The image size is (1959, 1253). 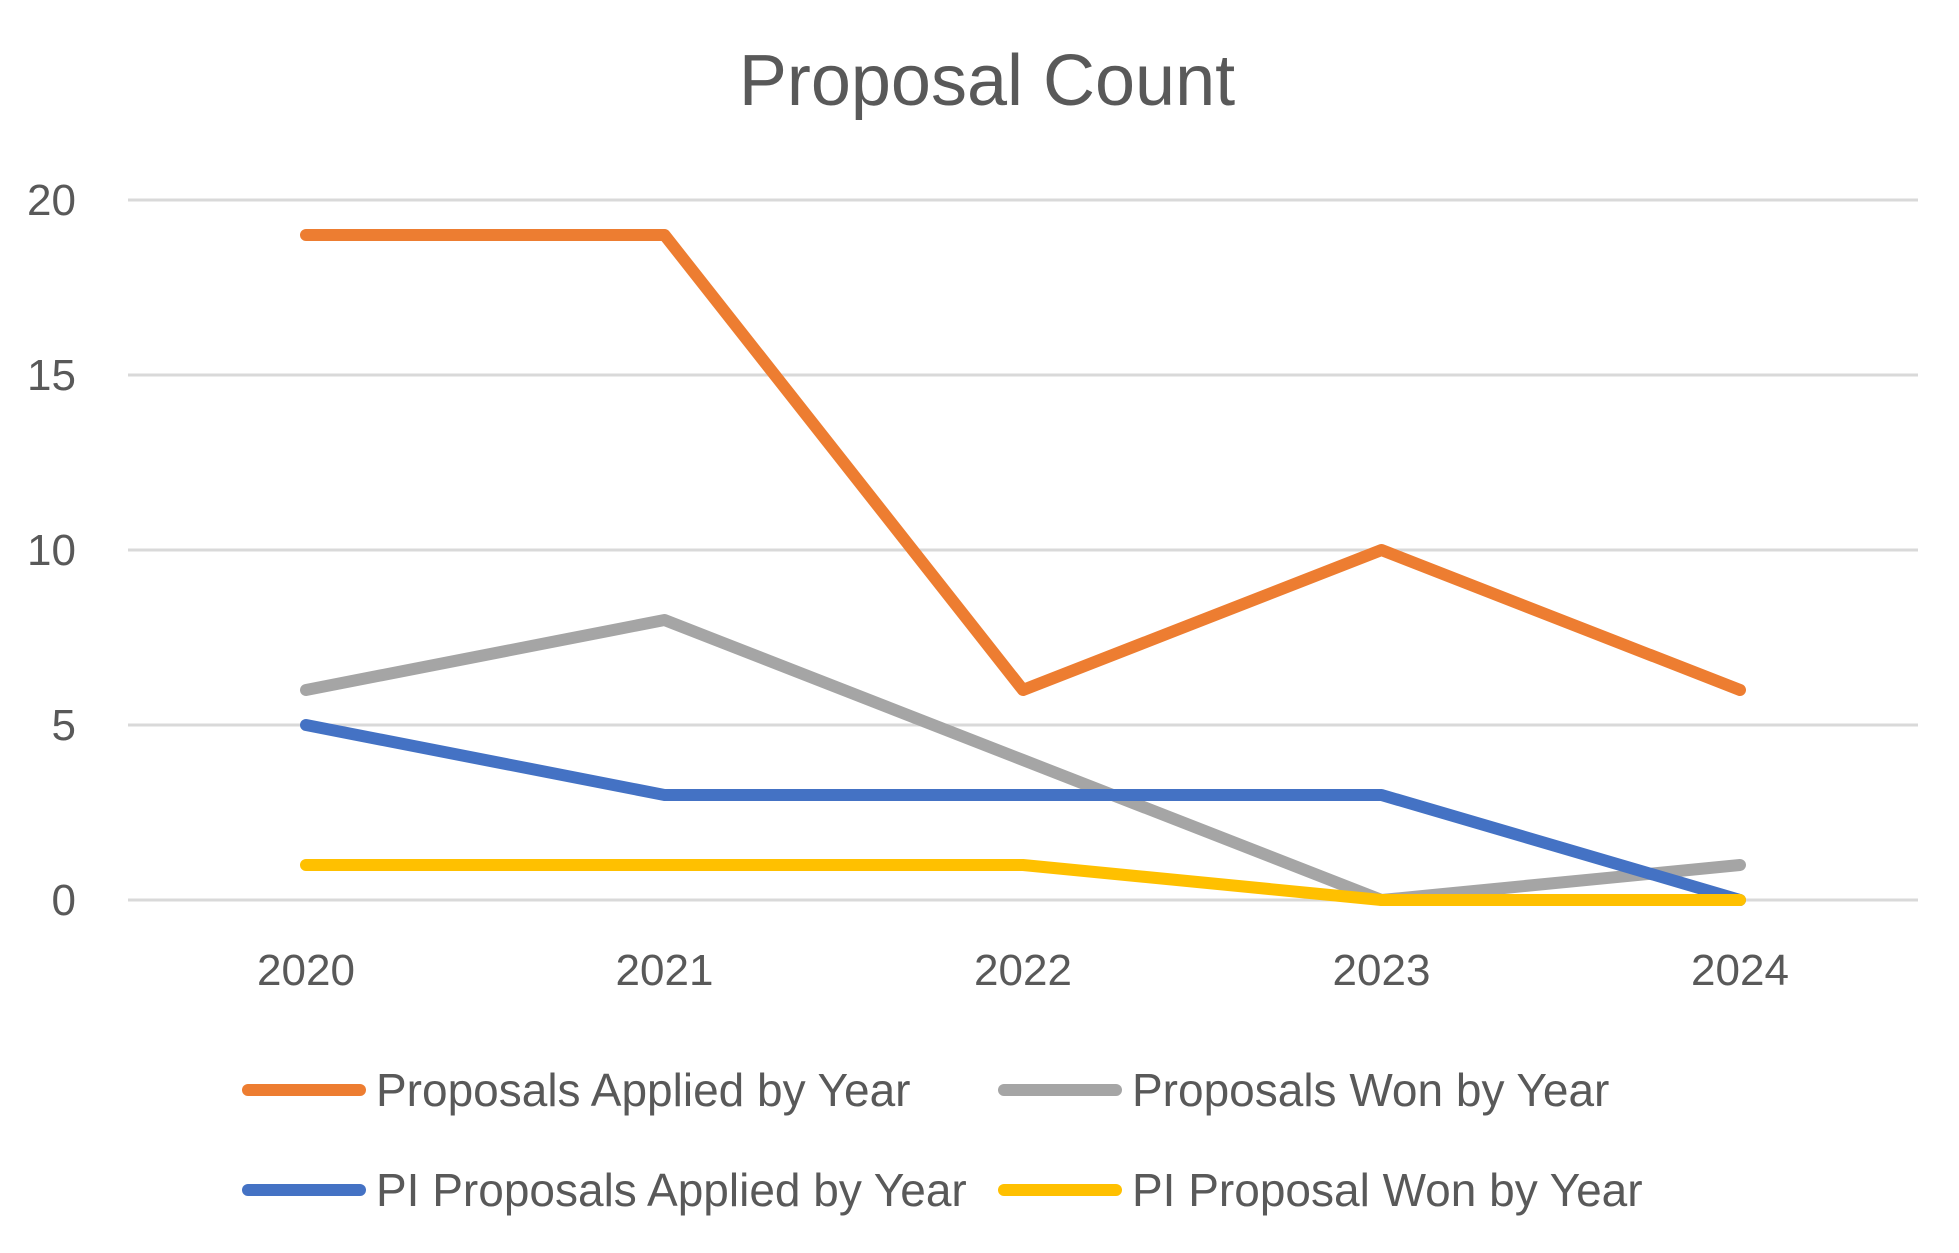 I want to click on legend-label: Proposals Applied by Year, so click(x=643, y=1090).